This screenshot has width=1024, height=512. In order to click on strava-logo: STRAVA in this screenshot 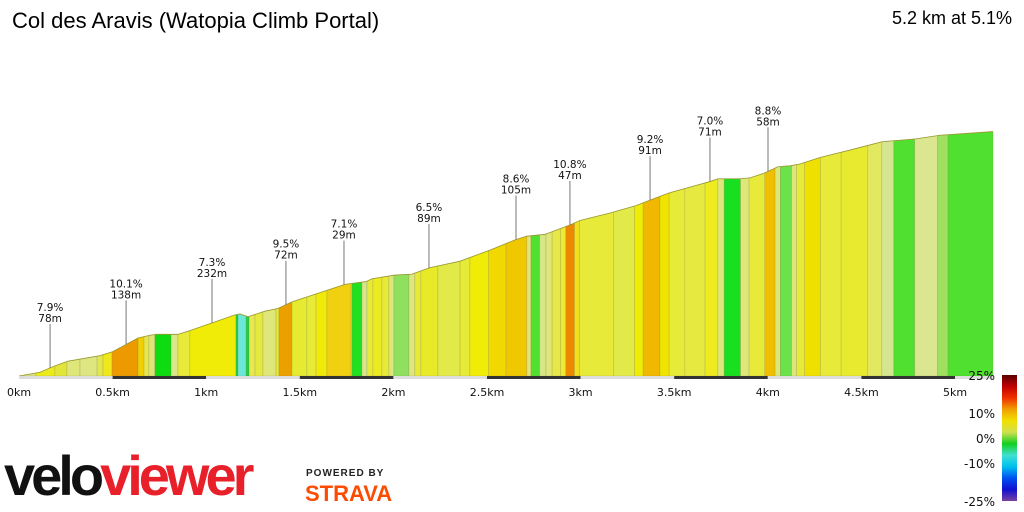, I will do `click(349, 493)`.